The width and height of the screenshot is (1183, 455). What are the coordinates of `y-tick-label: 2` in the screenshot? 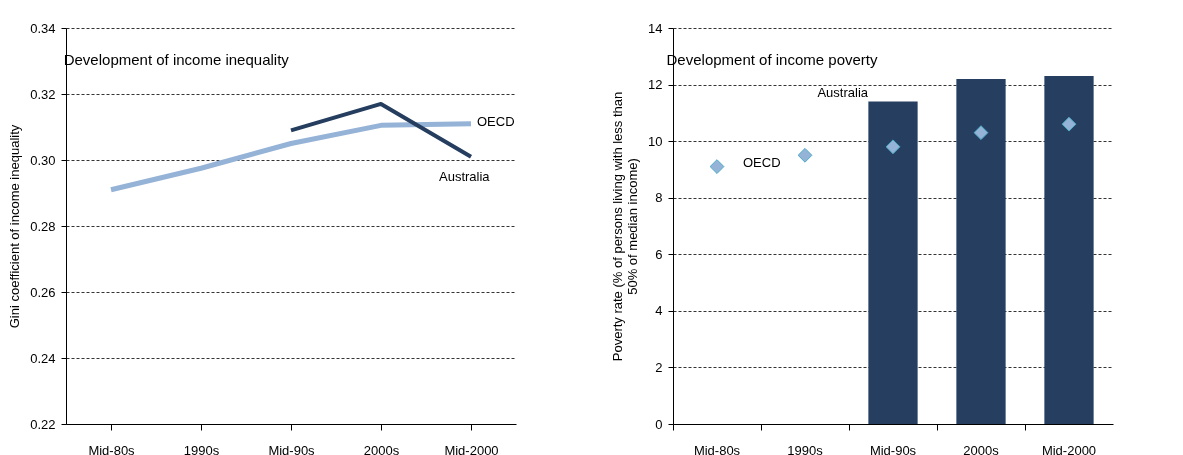 It's located at (659, 367).